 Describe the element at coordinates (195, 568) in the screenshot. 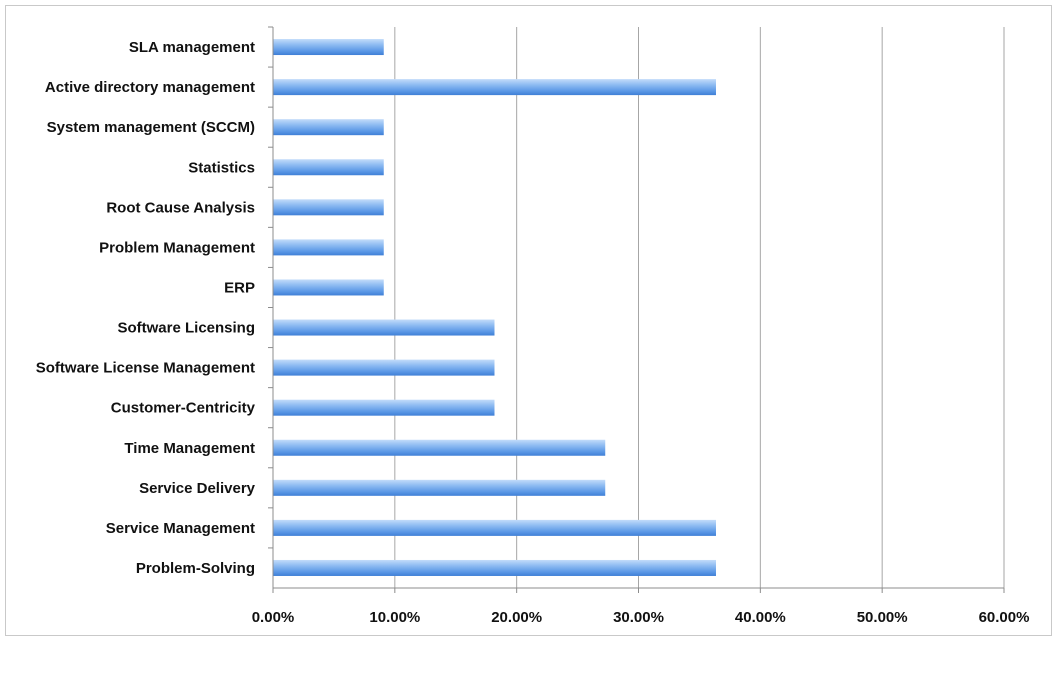

I see `category-label: Problem-Solving` at that location.